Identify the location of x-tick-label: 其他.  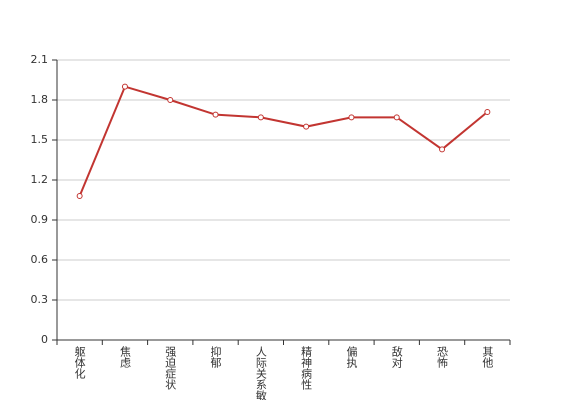
(487, 357).